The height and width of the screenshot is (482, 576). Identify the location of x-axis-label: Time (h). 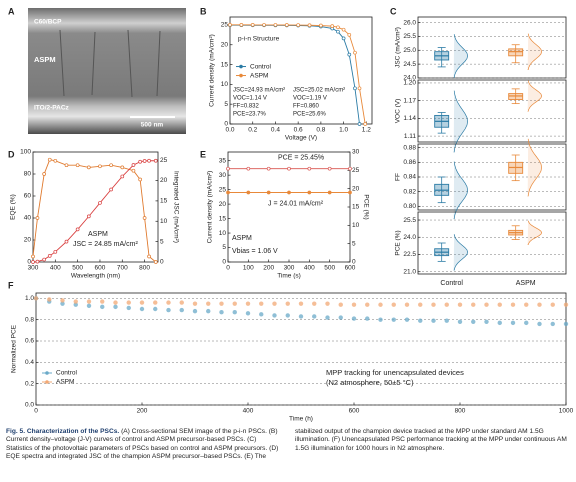
(301, 419).